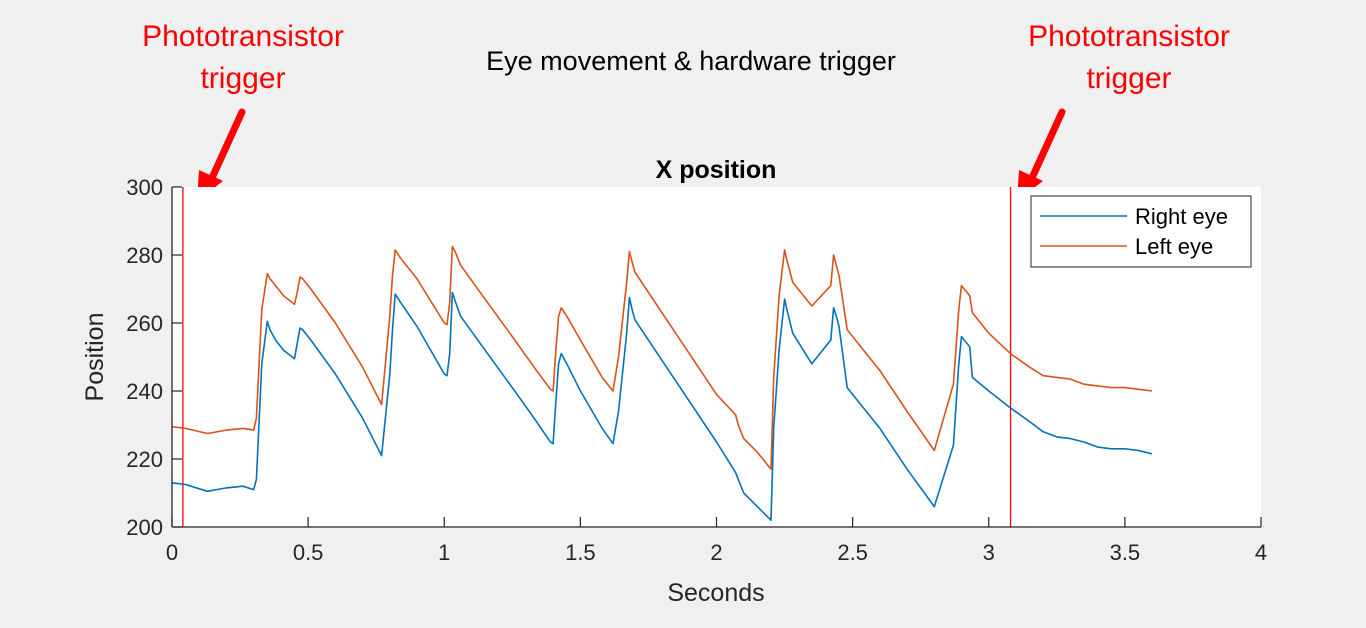 This screenshot has width=1366, height=628. What do you see at coordinates (242, 78) in the screenshot?
I see `callout-left-line2: trigger` at bounding box center [242, 78].